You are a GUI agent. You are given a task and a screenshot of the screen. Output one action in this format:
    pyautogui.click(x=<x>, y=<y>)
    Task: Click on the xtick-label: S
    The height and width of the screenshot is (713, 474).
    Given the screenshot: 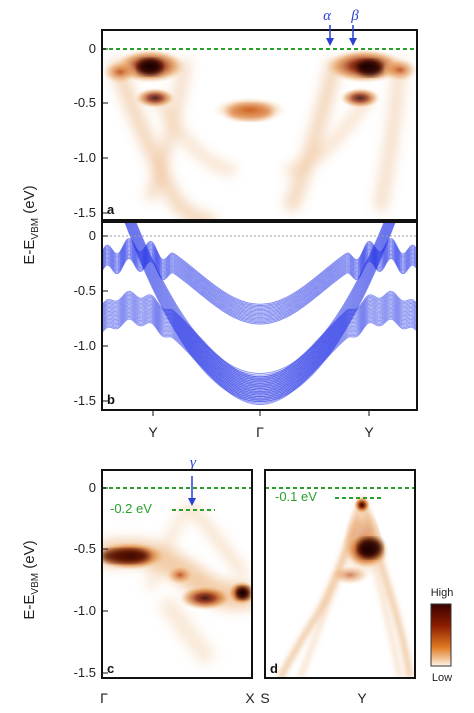 What is the action you would take?
    pyautogui.click(x=264, y=698)
    